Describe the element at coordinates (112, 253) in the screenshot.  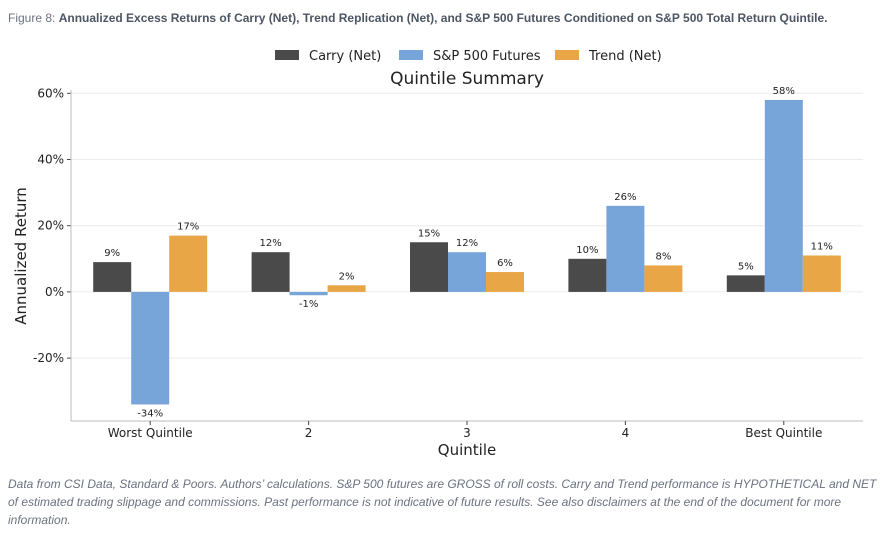
I see `data-label: 9%` at that location.